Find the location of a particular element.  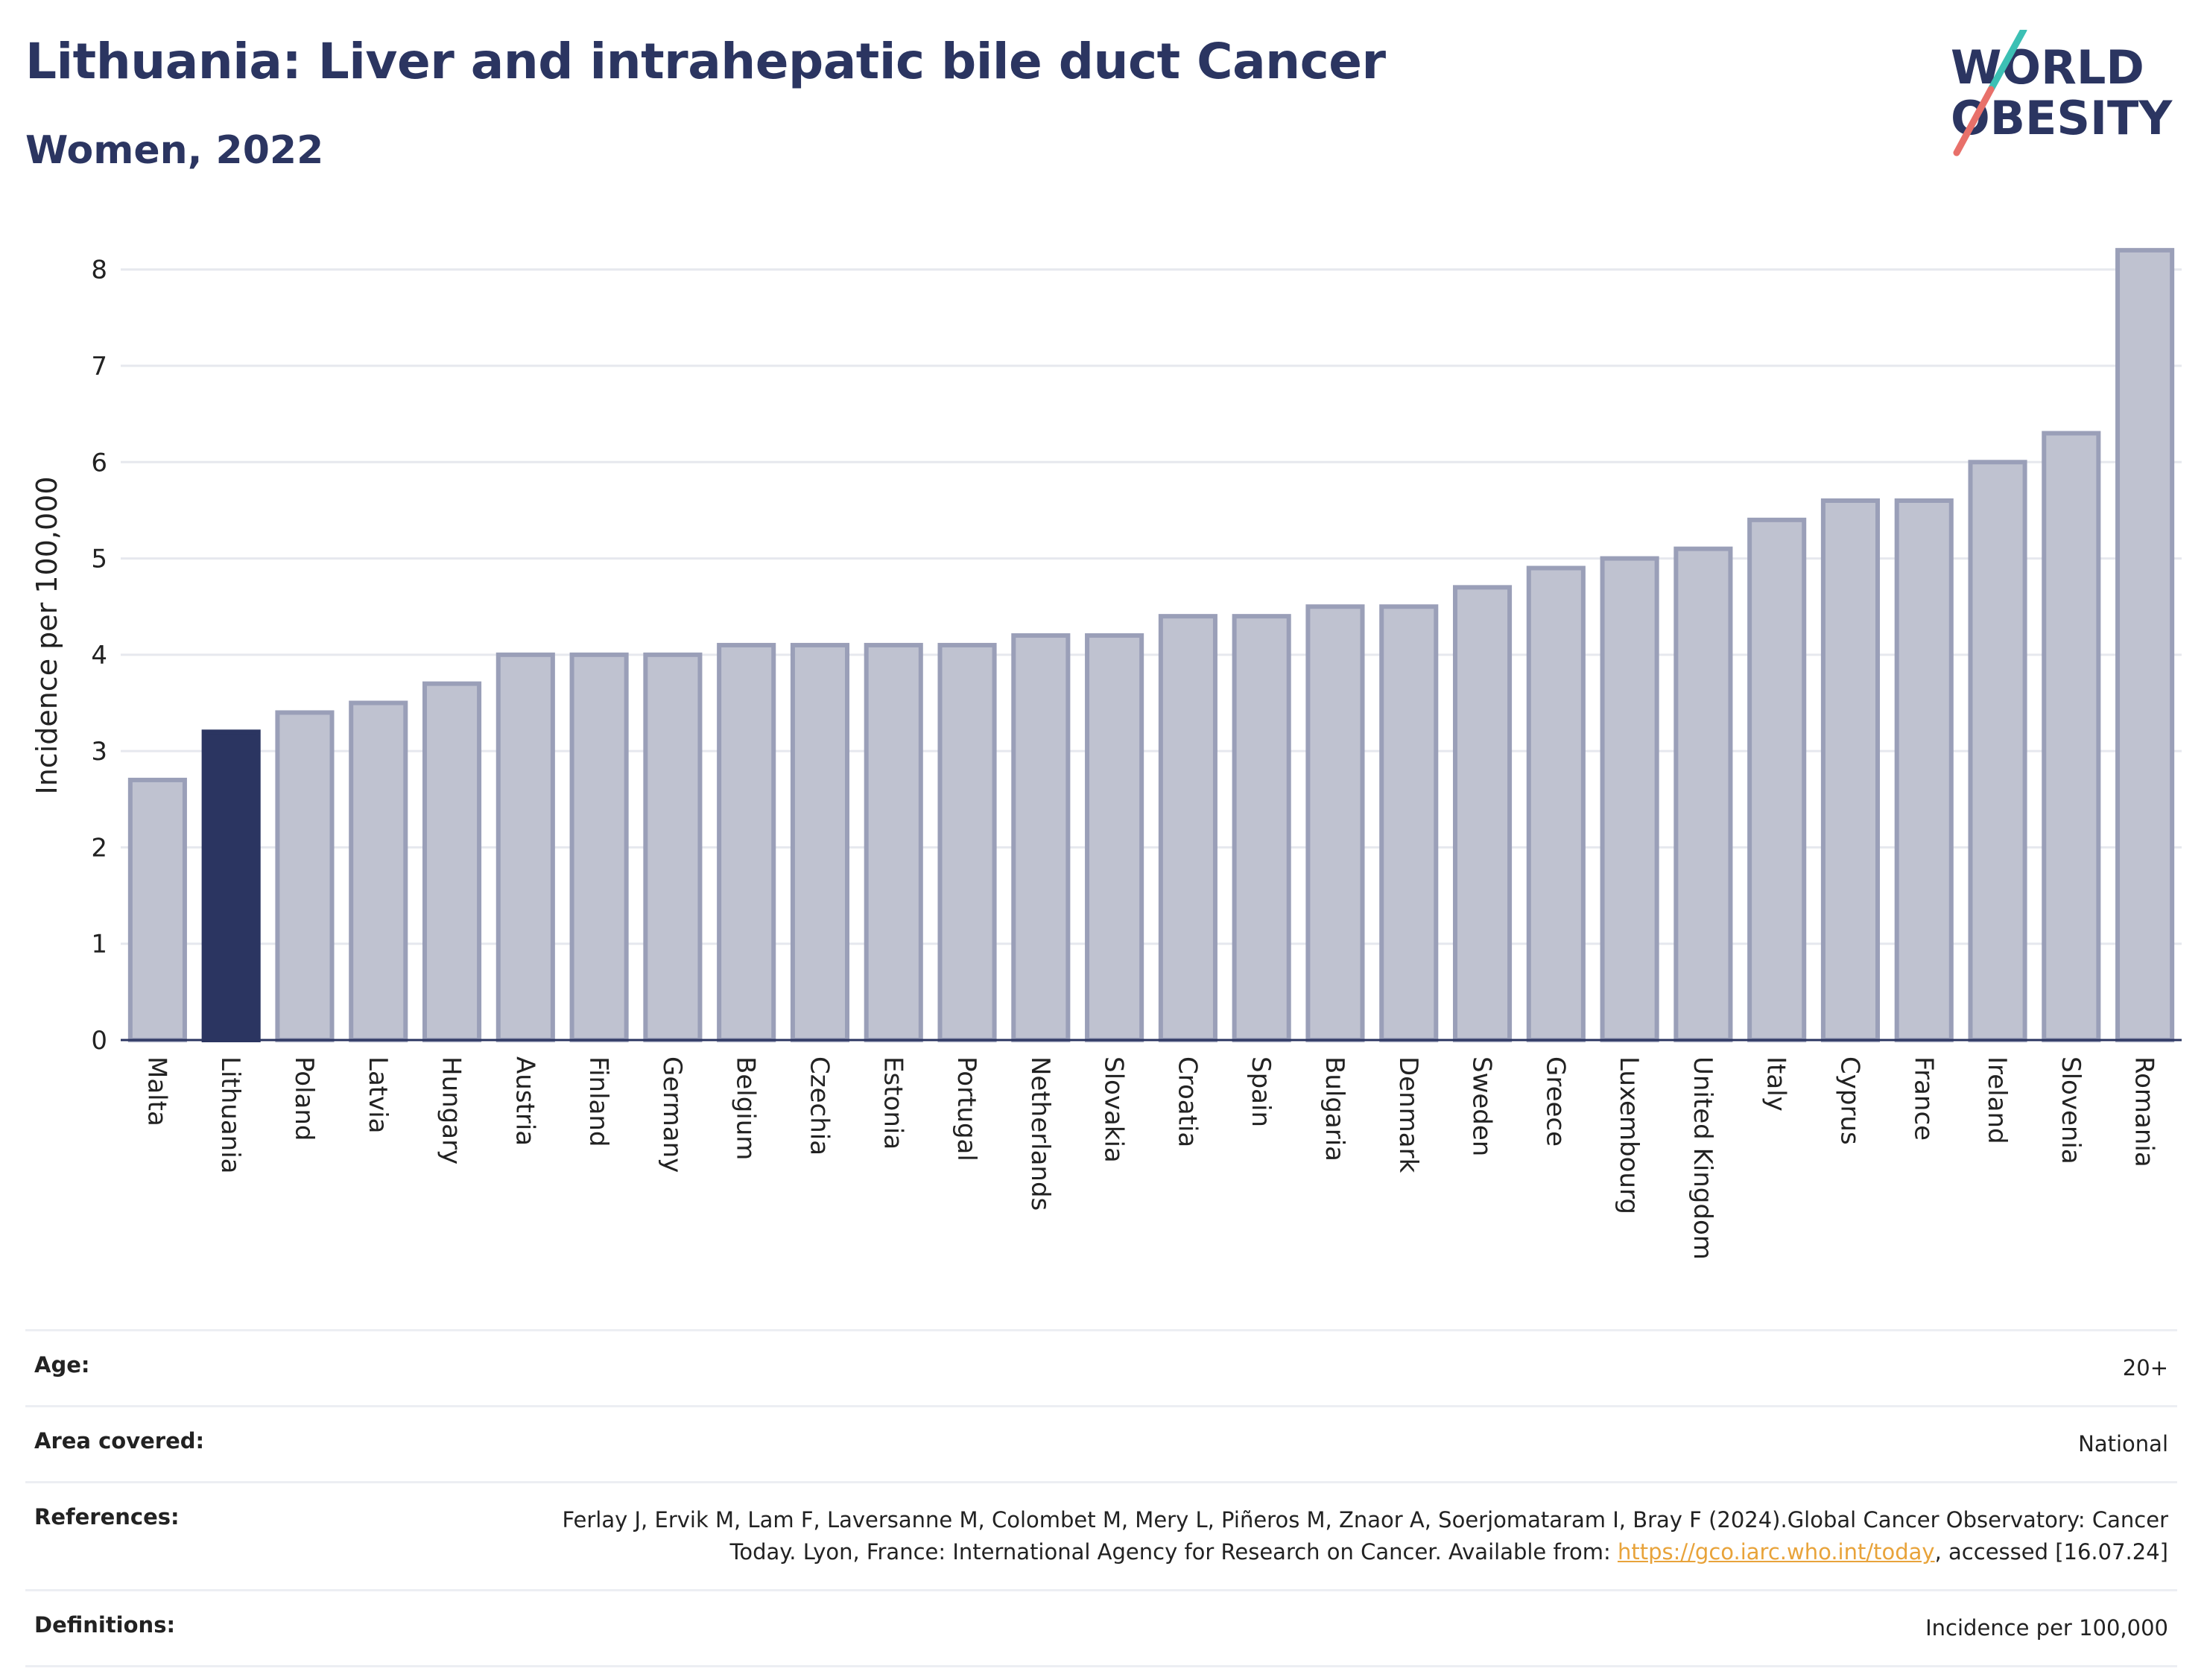

bar-belgium is located at coordinates (746, 842).